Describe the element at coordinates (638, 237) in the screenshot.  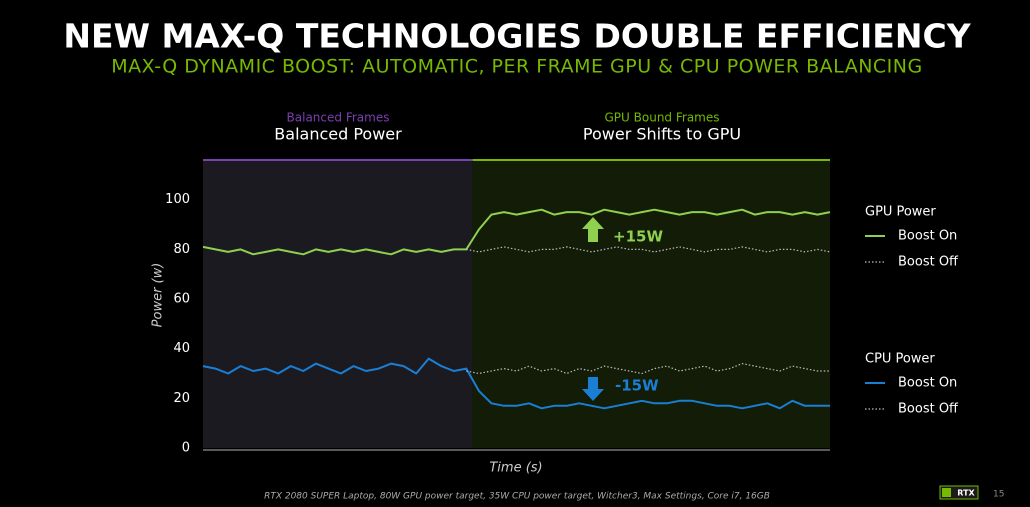
I see `annotation: +15W` at that location.